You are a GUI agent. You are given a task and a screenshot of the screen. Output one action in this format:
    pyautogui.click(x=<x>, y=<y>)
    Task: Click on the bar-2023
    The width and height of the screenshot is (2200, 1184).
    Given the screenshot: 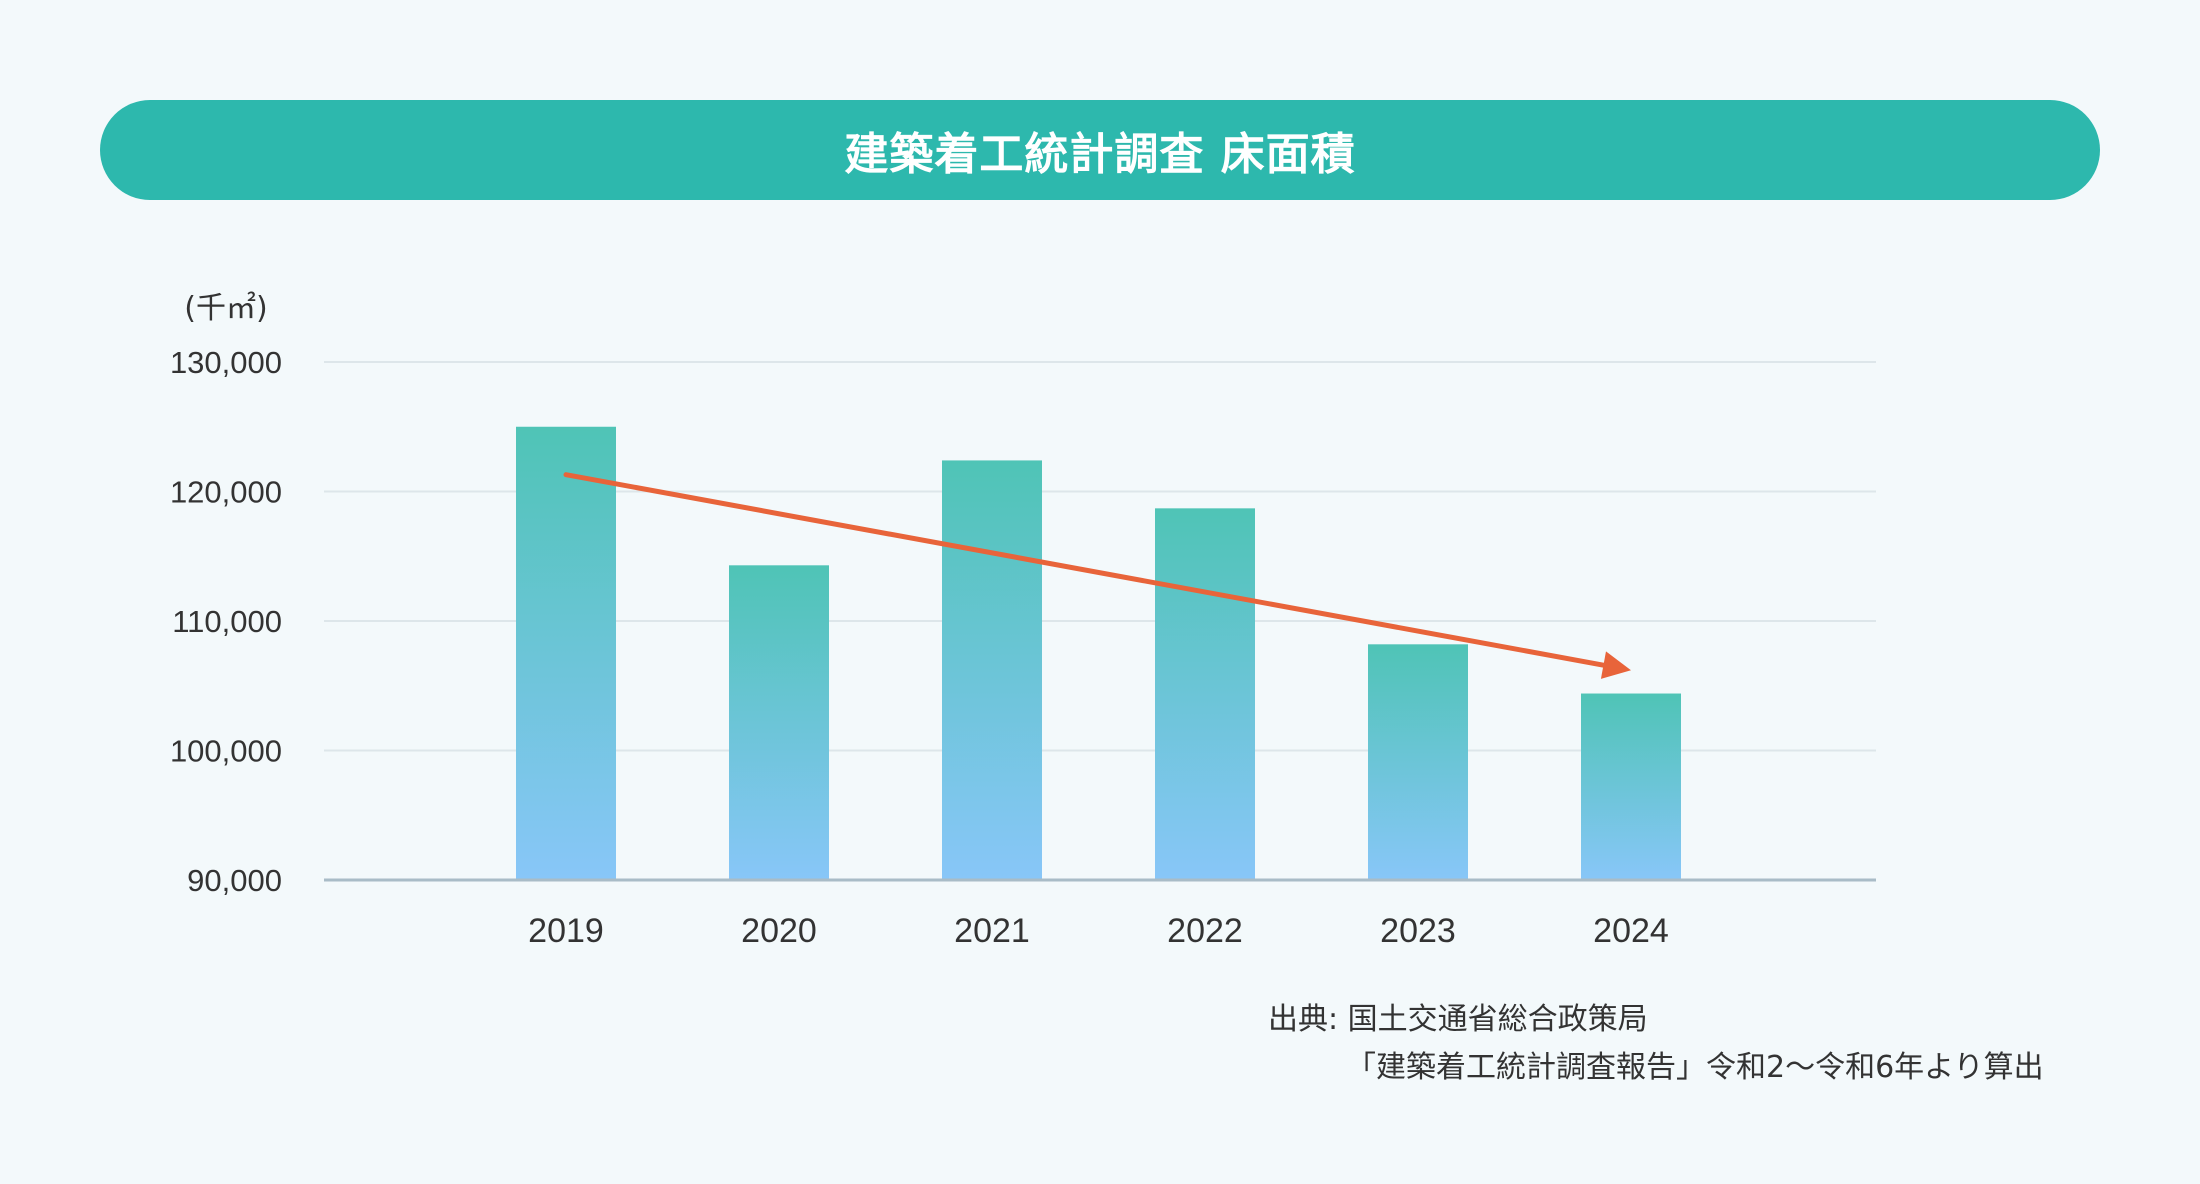 What is the action you would take?
    pyautogui.click(x=1418, y=762)
    